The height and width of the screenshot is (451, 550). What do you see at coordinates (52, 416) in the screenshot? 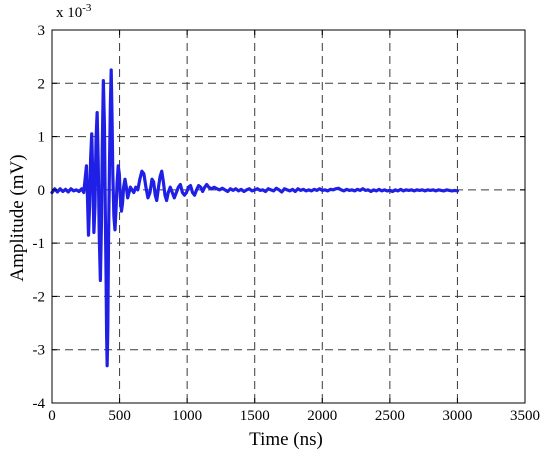
I see `x-tick-label: 0` at bounding box center [52, 416].